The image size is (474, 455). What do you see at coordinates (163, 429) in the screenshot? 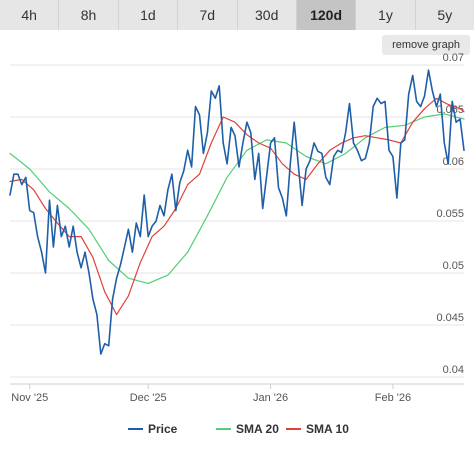
I see `legend-label-price: Price` at bounding box center [163, 429].